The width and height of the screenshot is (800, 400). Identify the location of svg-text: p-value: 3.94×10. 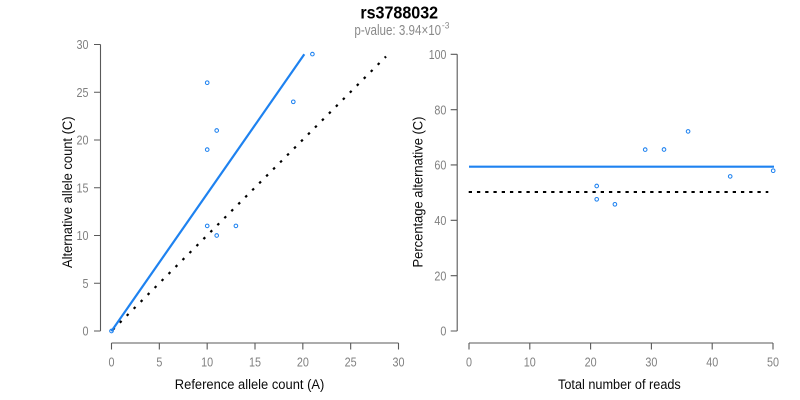
(397, 30).